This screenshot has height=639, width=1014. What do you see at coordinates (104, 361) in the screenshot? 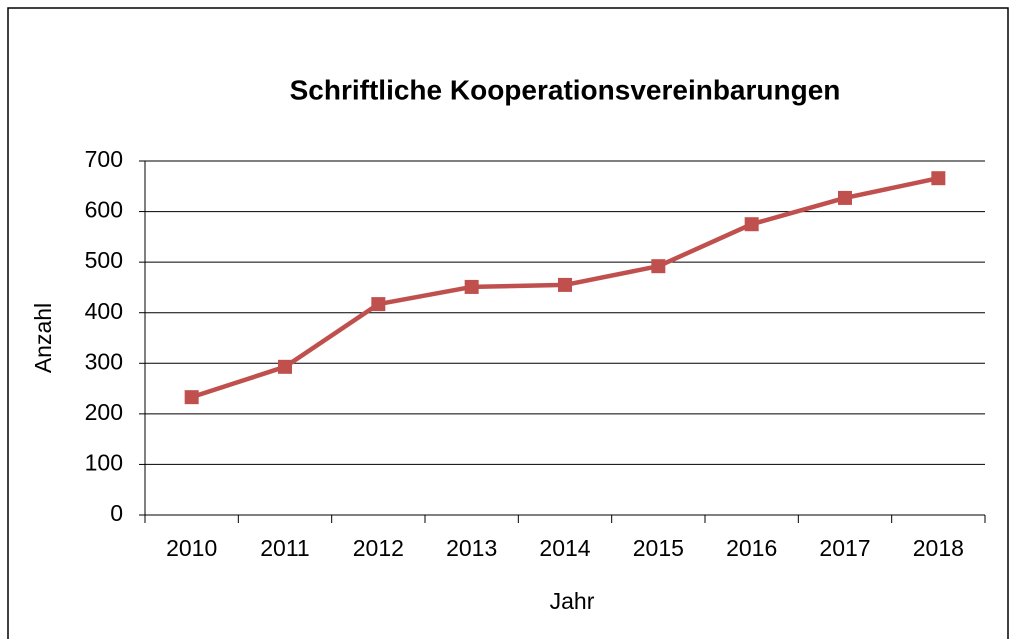
I see `y-tick-label: 300` at bounding box center [104, 361].